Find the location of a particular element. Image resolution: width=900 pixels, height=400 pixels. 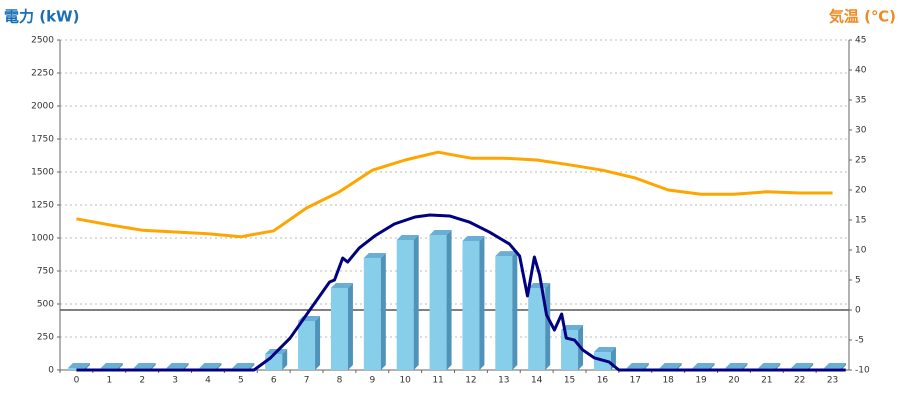

x-tick-label: 2 is located at coordinates (142, 381).